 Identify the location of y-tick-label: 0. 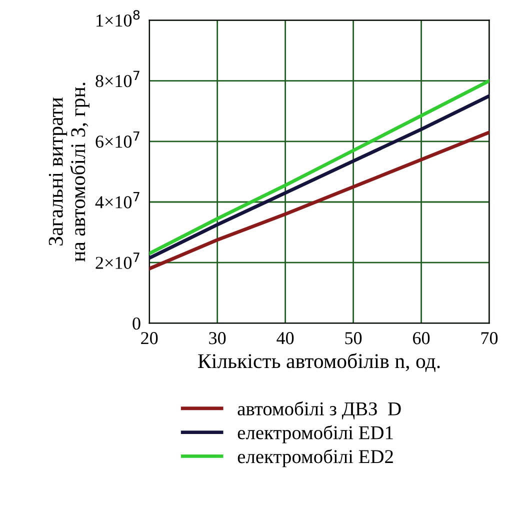
(136, 323).